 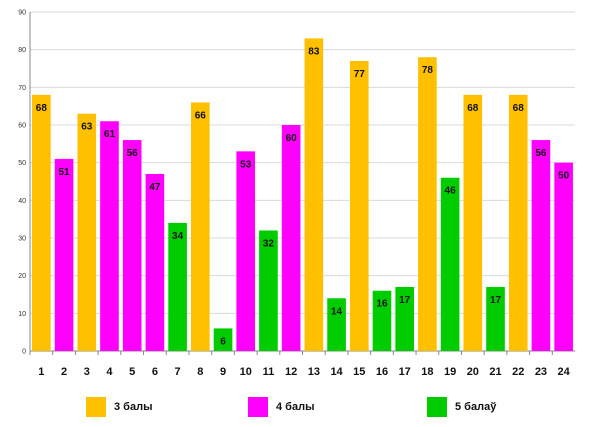 I want to click on legend-label-3: 3 балы, so click(x=133, y=407).